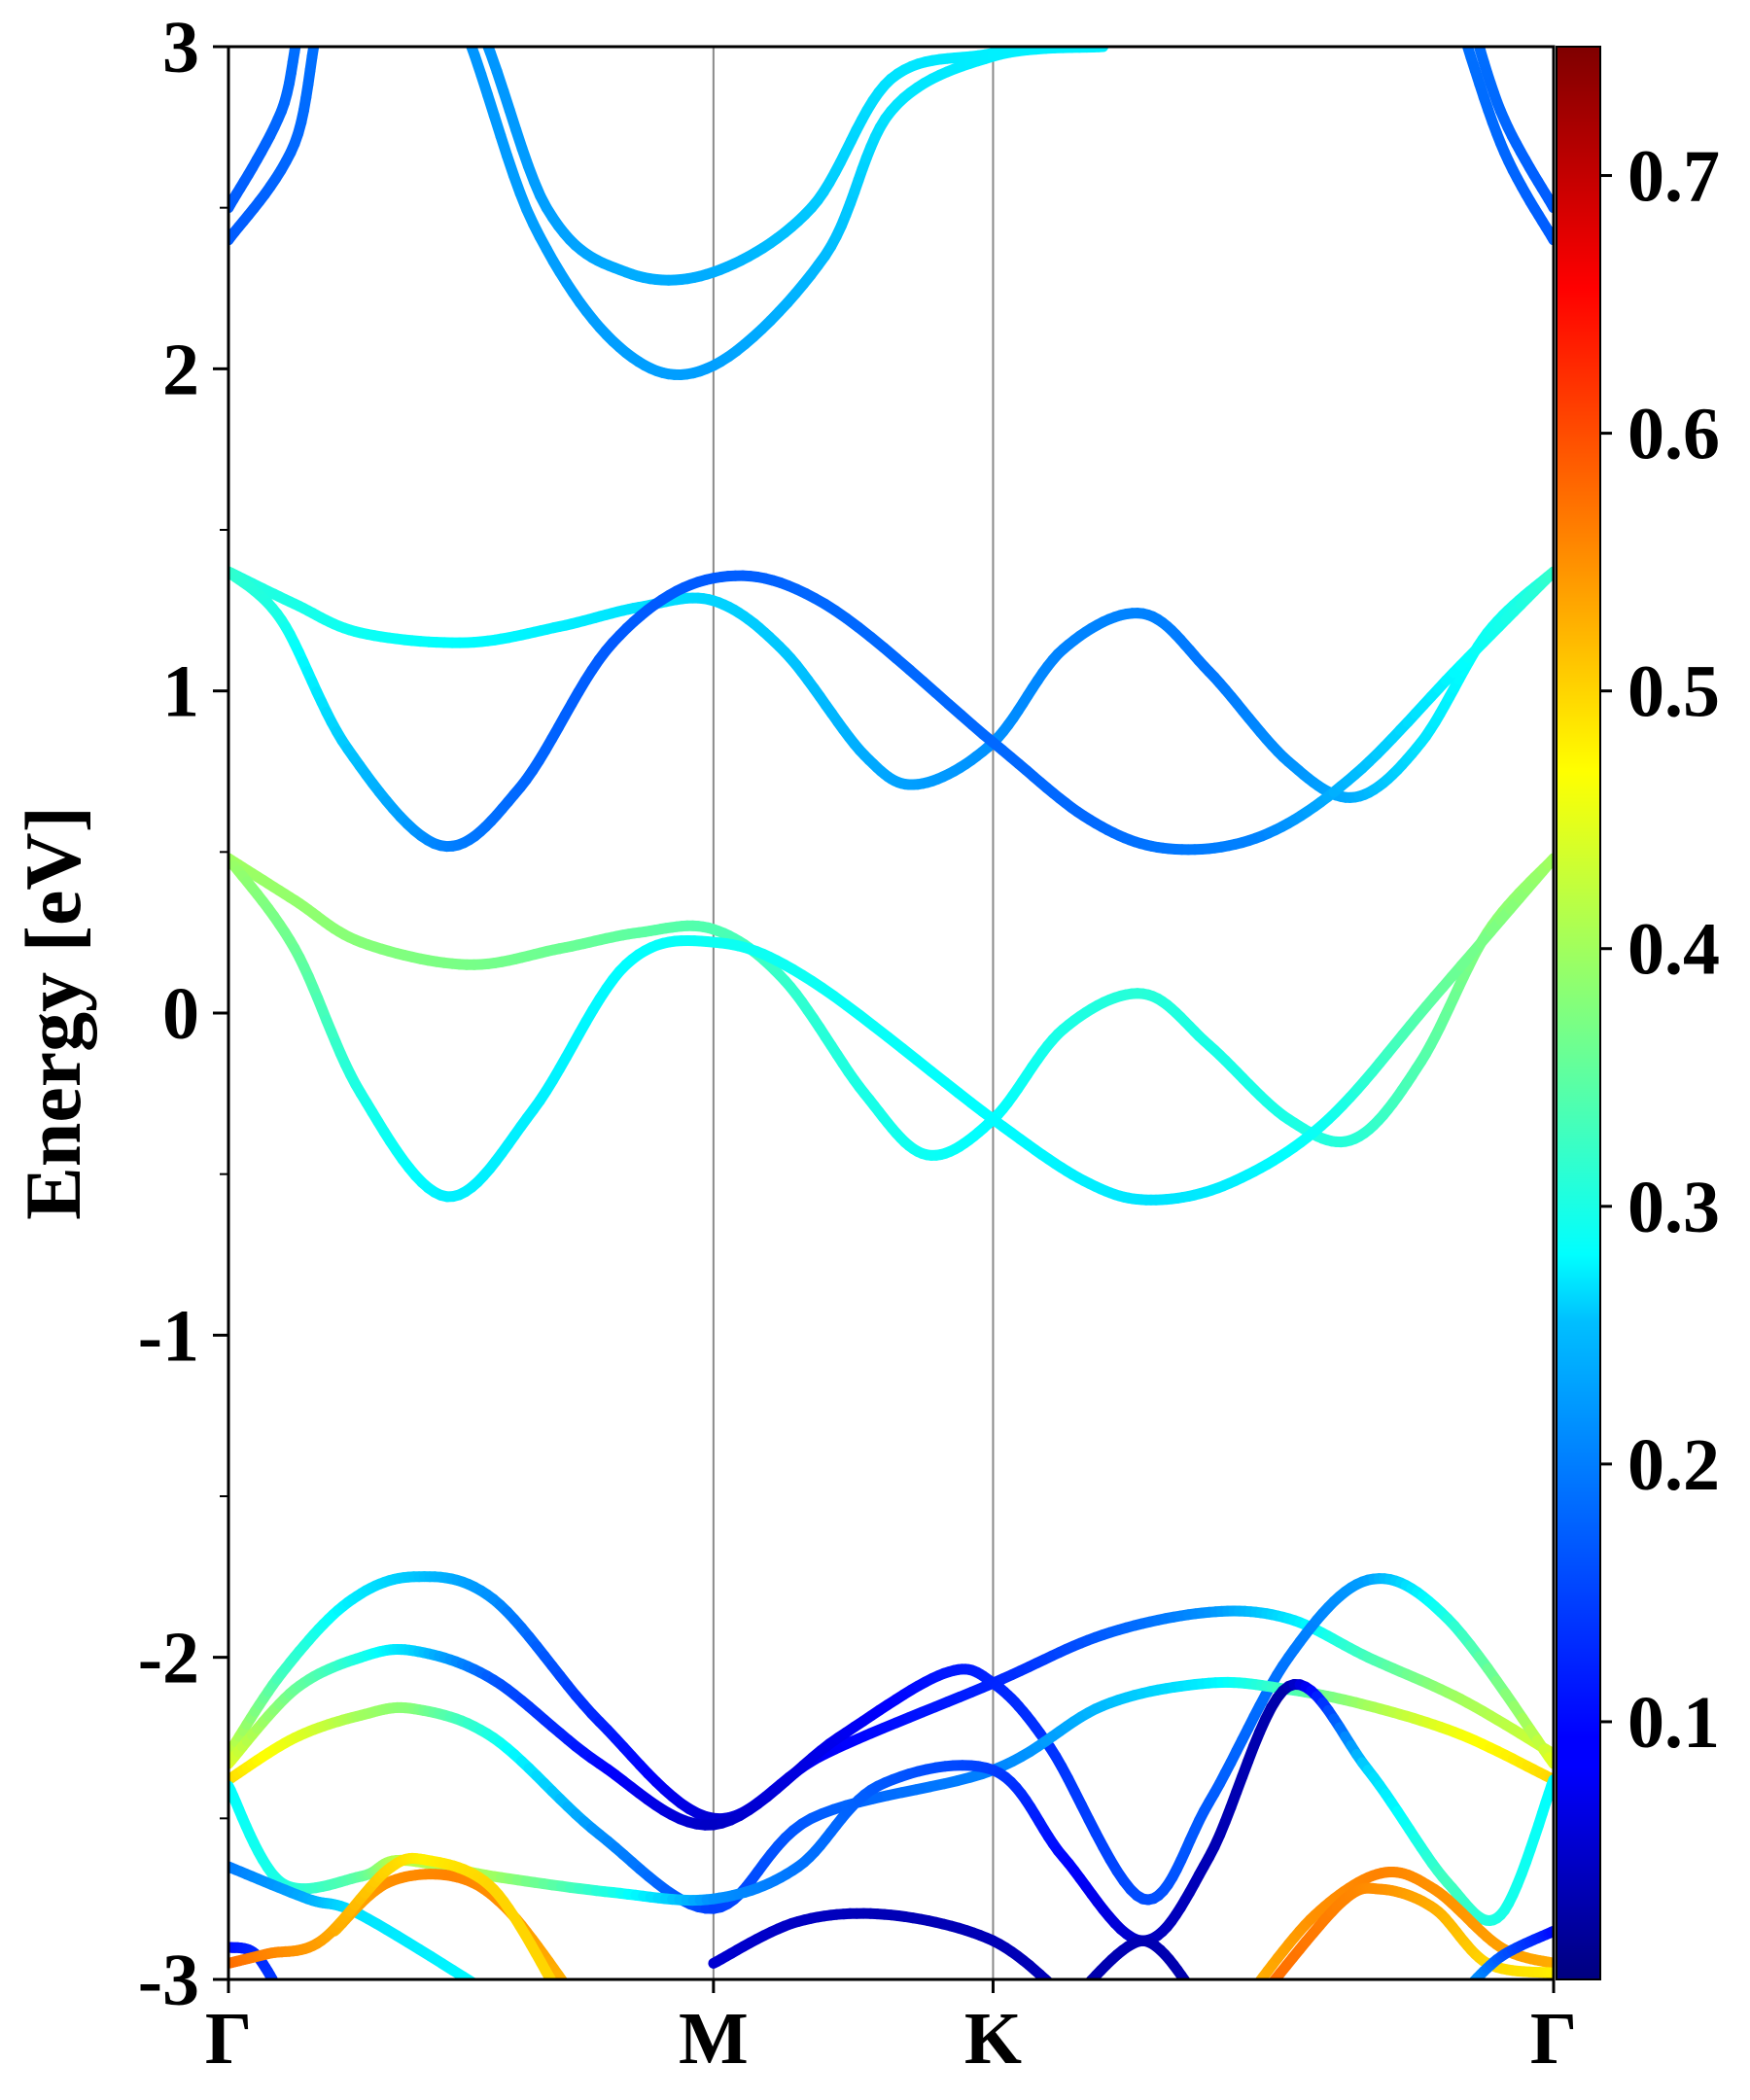  Describe the element at coordinates (714, 2039) in the screenshot. I see `x-tick-label: M` at that location.